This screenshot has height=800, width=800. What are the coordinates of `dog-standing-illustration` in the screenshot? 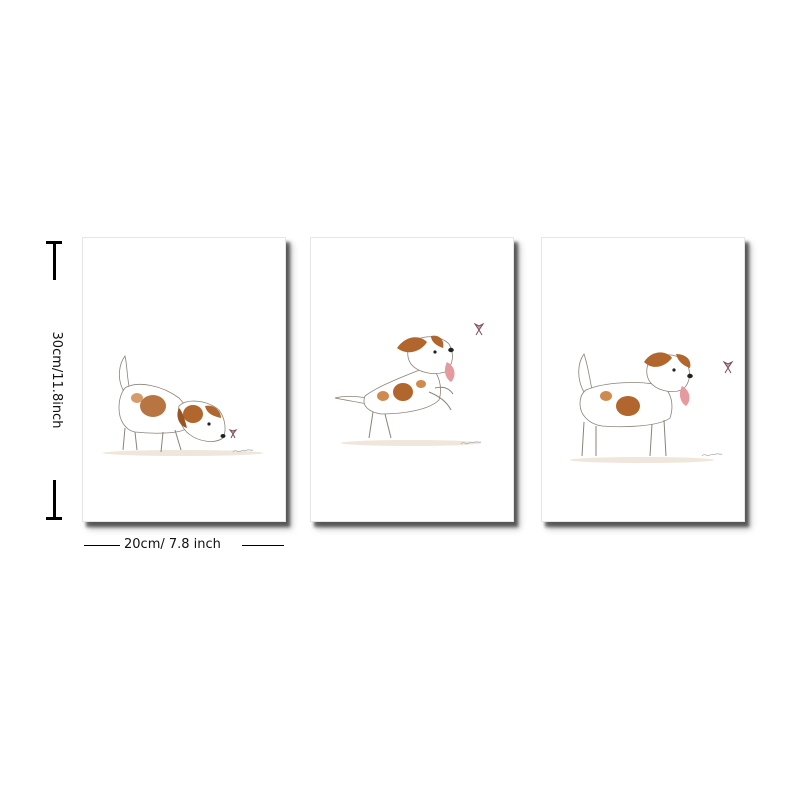 It's located at (652, 407).